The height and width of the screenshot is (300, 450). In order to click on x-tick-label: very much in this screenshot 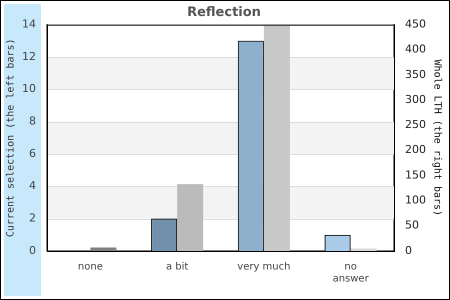, I will do `click(263, 267)`.